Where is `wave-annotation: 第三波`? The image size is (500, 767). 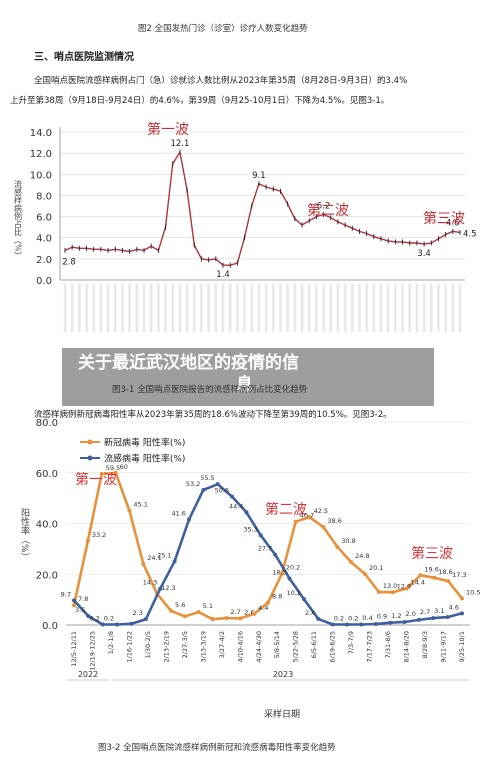
wave-annotation: 第三波 is located at coordinates (432, 553).